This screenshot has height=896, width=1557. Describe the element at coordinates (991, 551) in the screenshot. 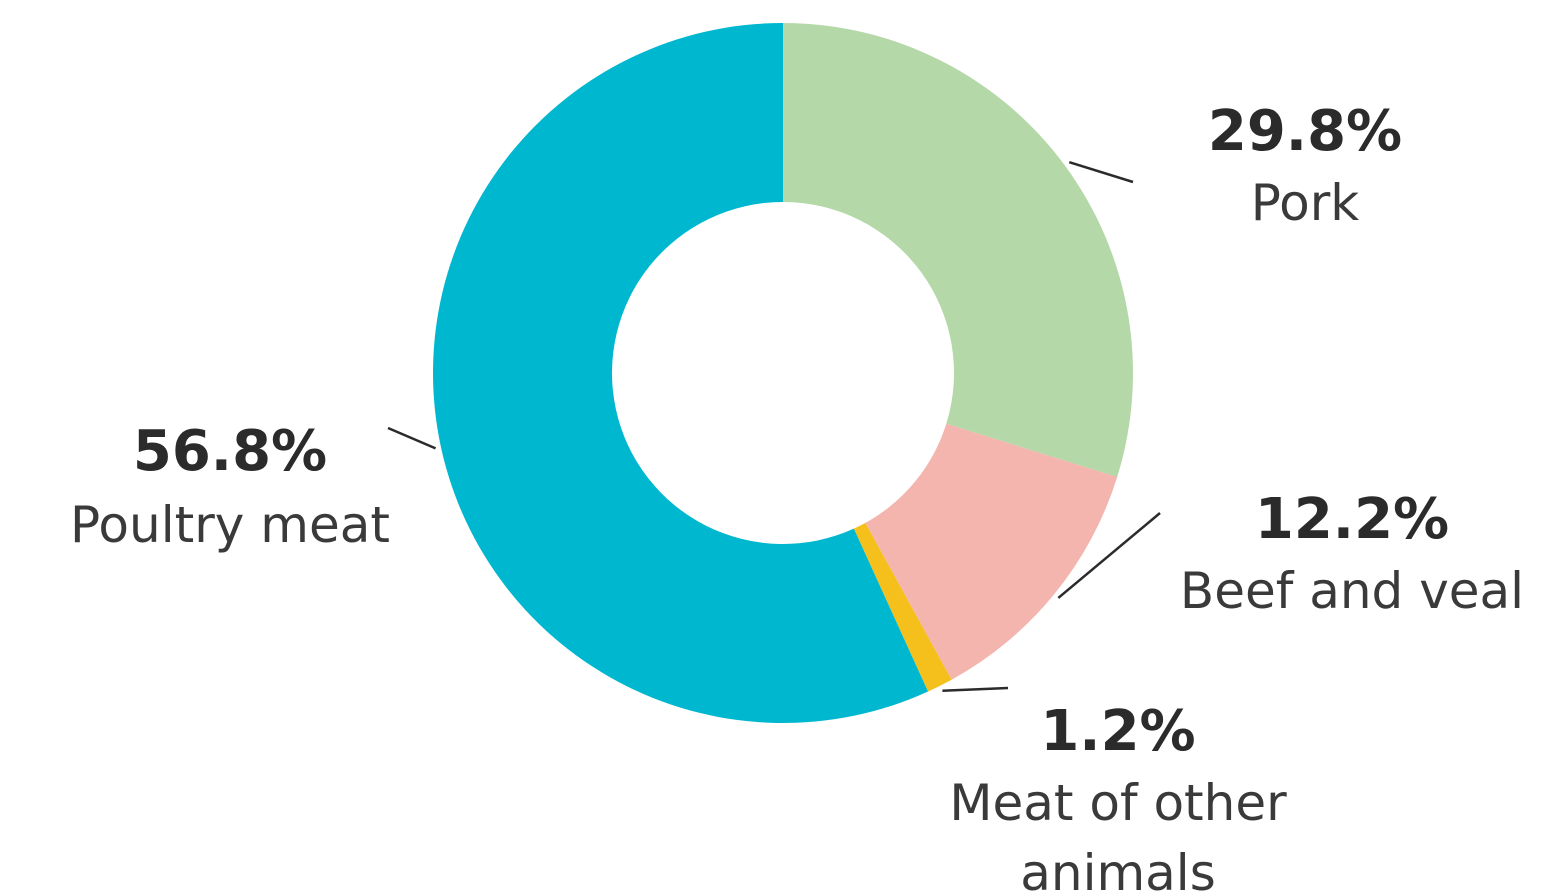

I see `slice-beef-and-veal` at that location.